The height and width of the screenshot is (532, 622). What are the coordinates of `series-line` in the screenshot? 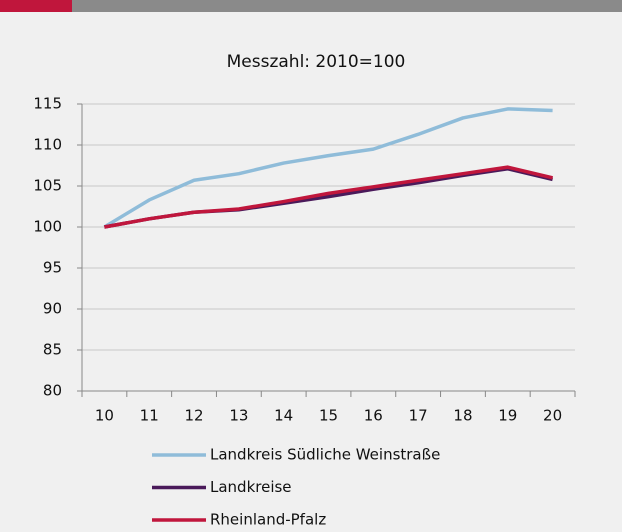 It's located at (328, 197).